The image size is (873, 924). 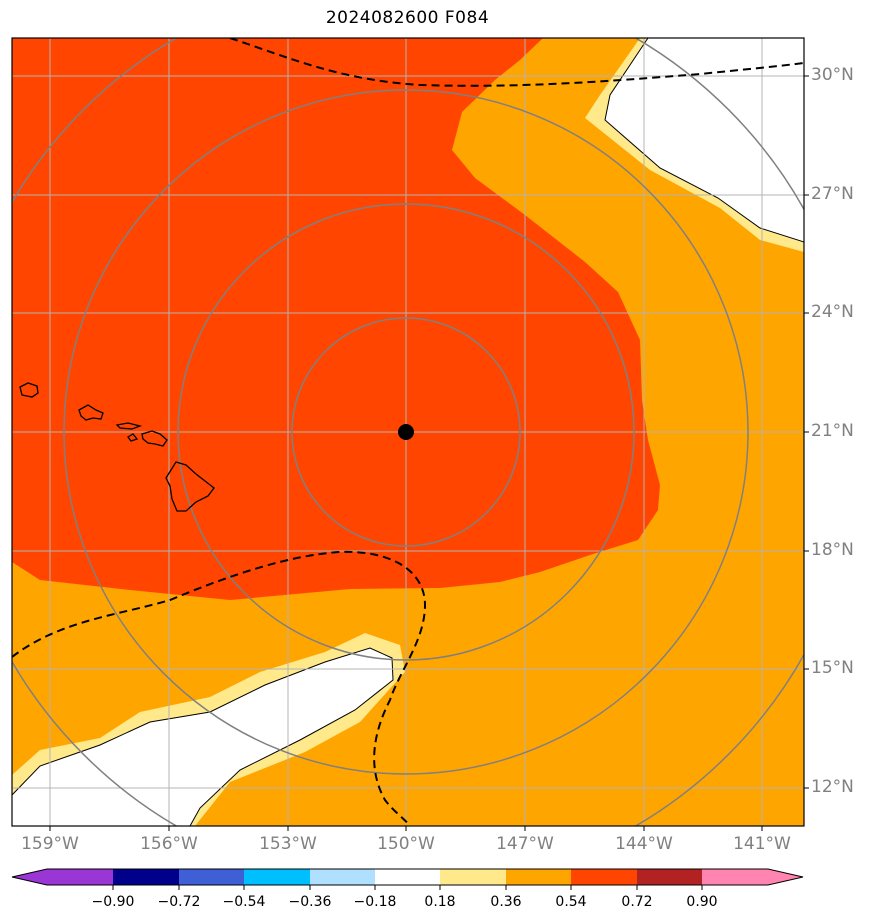 I want to click on fill-region-white-ne, so click(x=704, y=140).